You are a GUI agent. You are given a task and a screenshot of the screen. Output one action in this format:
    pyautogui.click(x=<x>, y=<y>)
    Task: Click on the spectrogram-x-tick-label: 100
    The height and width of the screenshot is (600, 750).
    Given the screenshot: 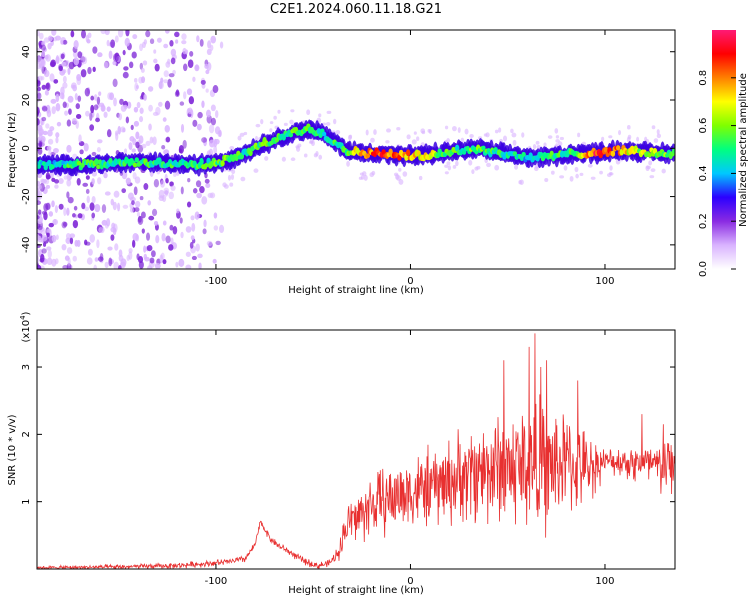 What is the action you would take?
    pyautogui.click(x=604, y=281)
    